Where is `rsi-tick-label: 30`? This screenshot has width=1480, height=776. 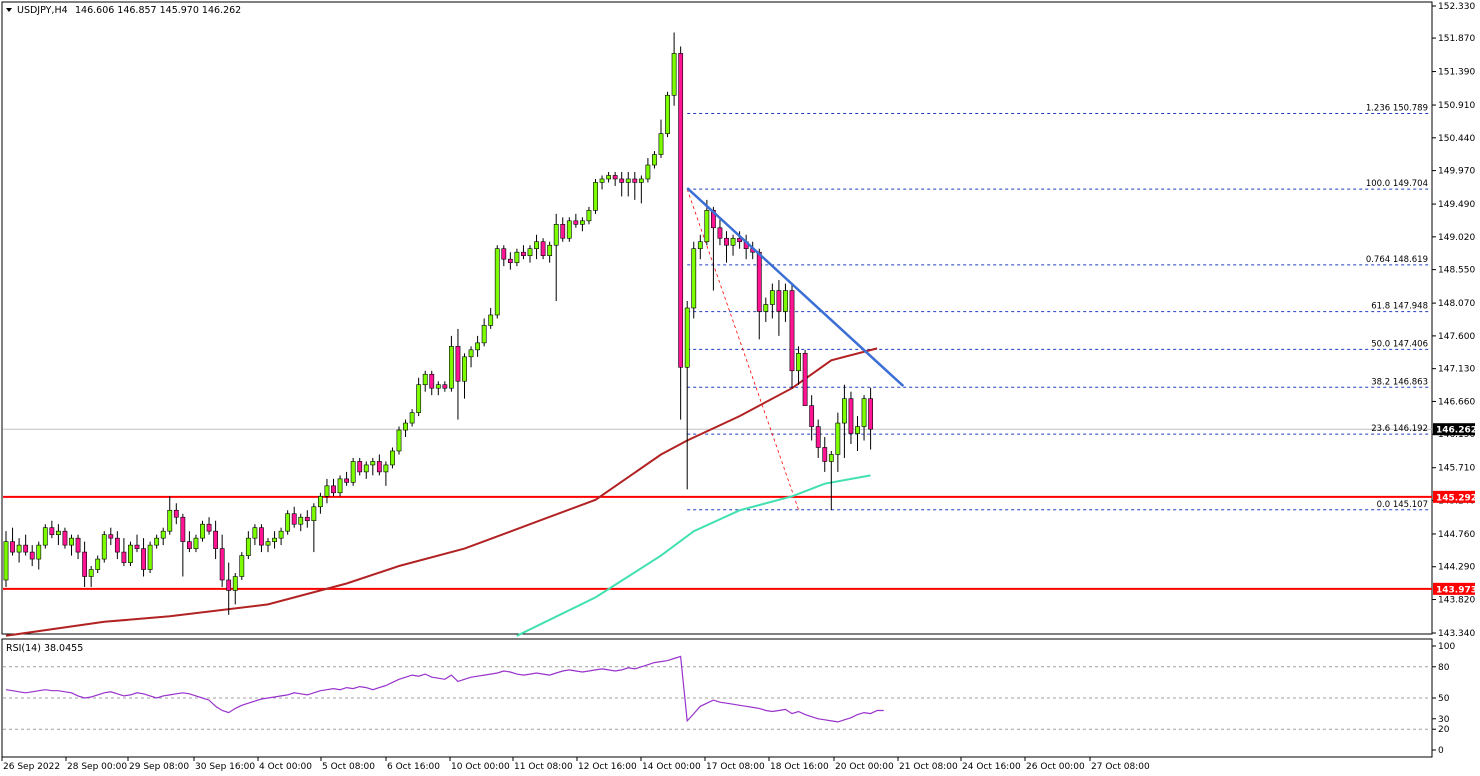
rsi-tick-label: 30 is located at coordinates (1444, 720).